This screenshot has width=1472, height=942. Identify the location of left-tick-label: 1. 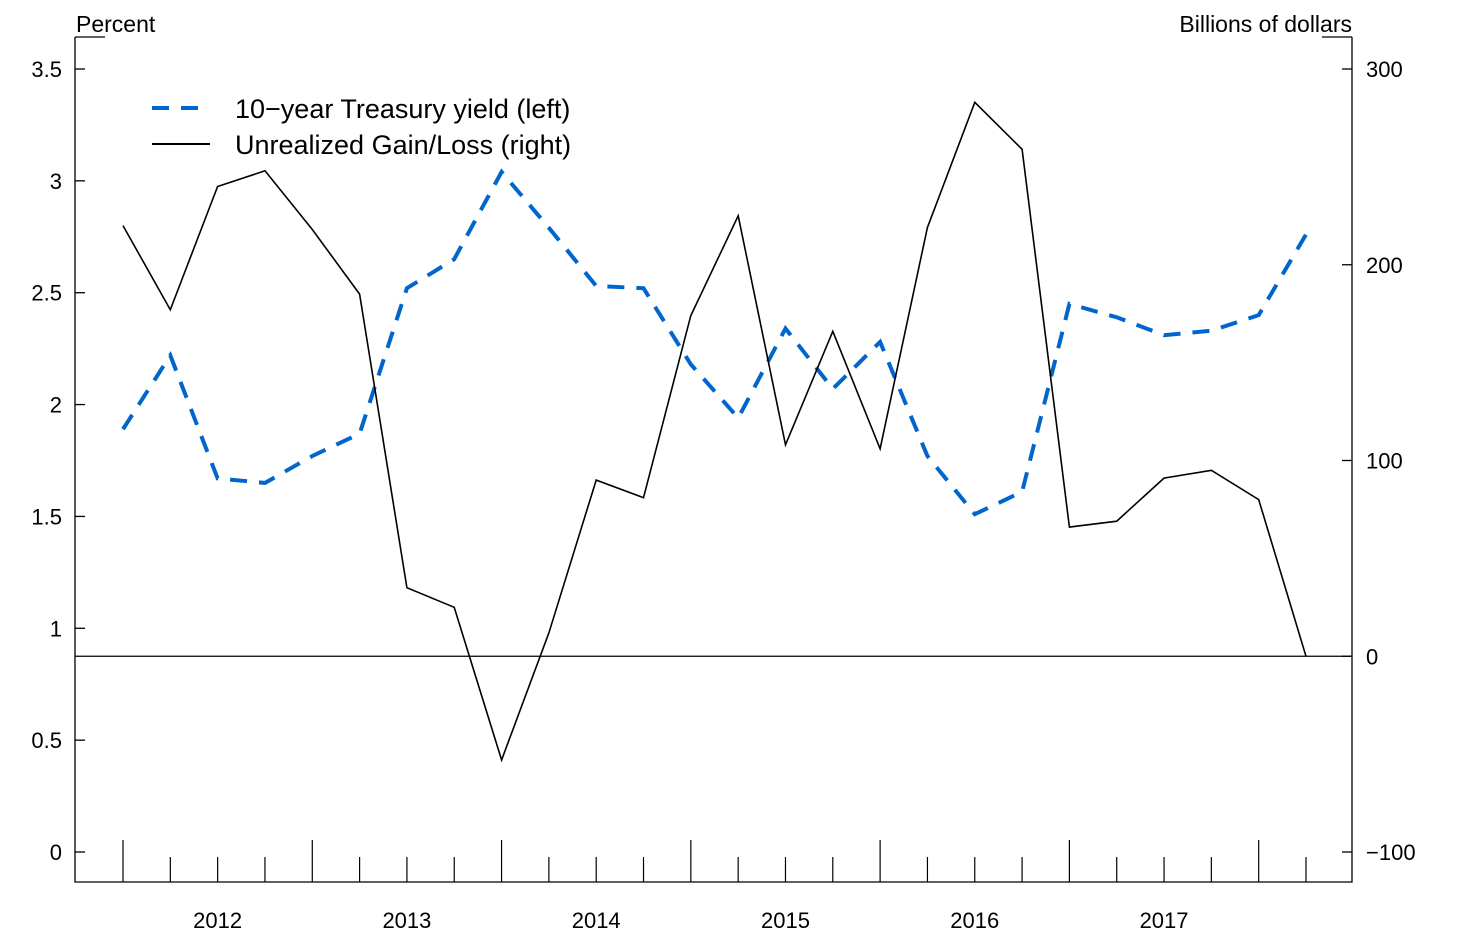
(56, 628).